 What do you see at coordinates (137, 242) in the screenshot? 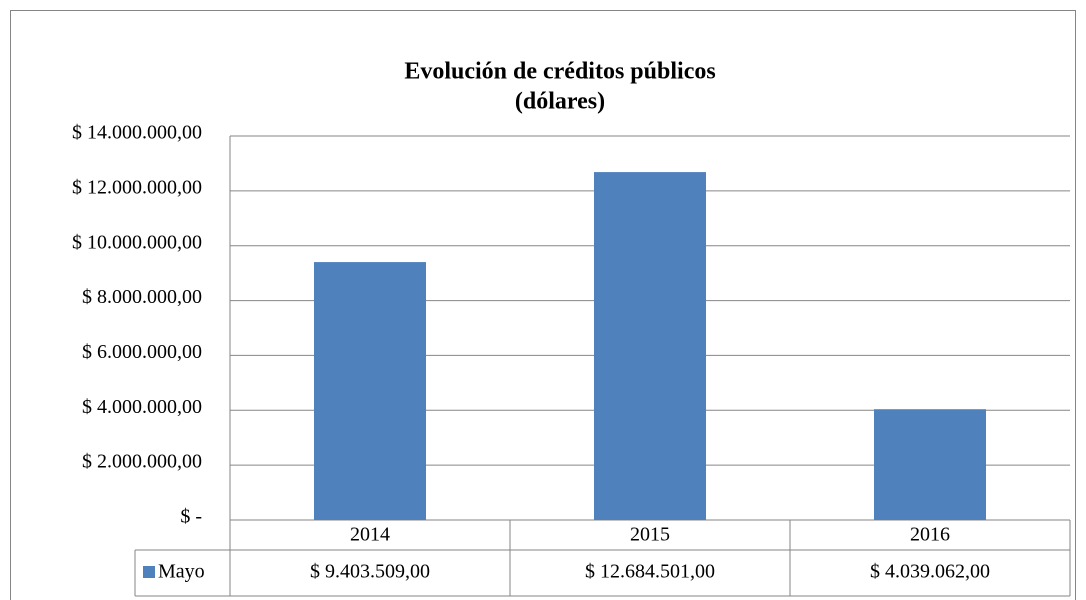
I see `y-tick-label: $ 10.000.000,00` at bounding box center [137, 242].